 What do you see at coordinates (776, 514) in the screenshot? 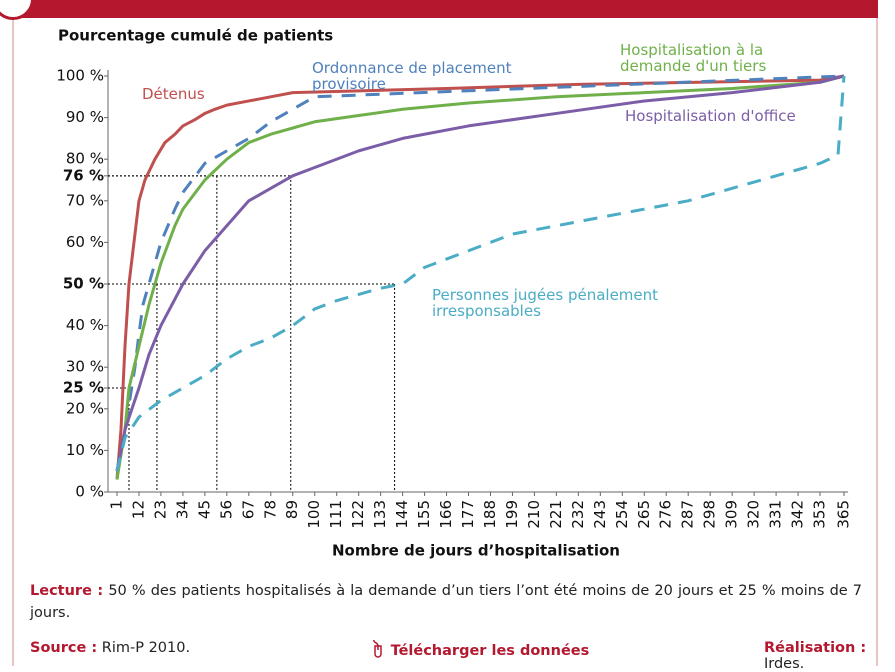
I see `x-tick-label: 331` at bounding box center [776, 514].